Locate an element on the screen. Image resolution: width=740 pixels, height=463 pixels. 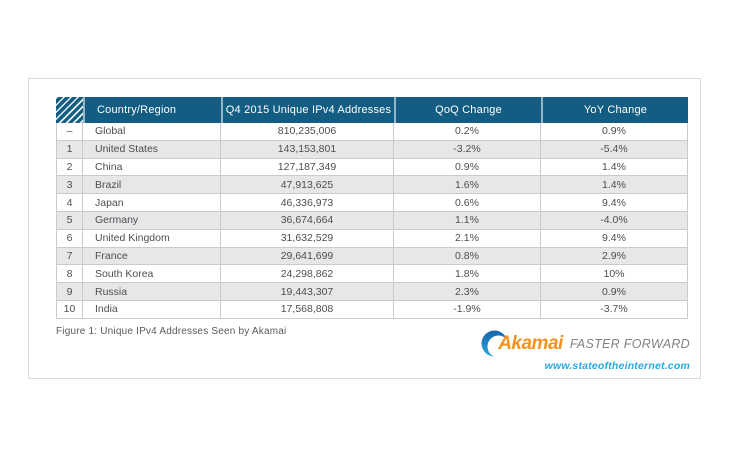
akamai-logo-text: Akamai is located at coordinates (530, 343).